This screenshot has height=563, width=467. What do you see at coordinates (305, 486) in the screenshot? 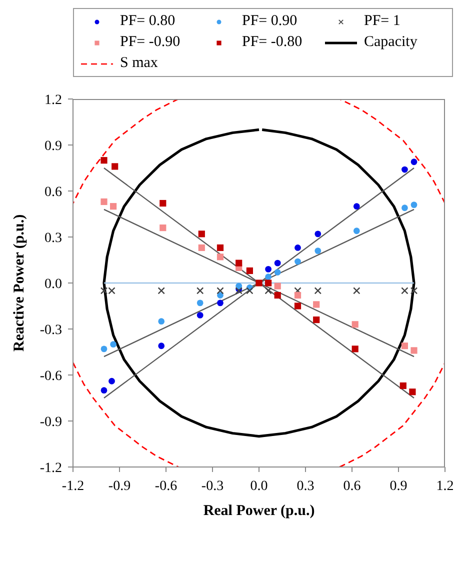
I see `x-tick-label: 0.3` at bounding box center [305, 486].